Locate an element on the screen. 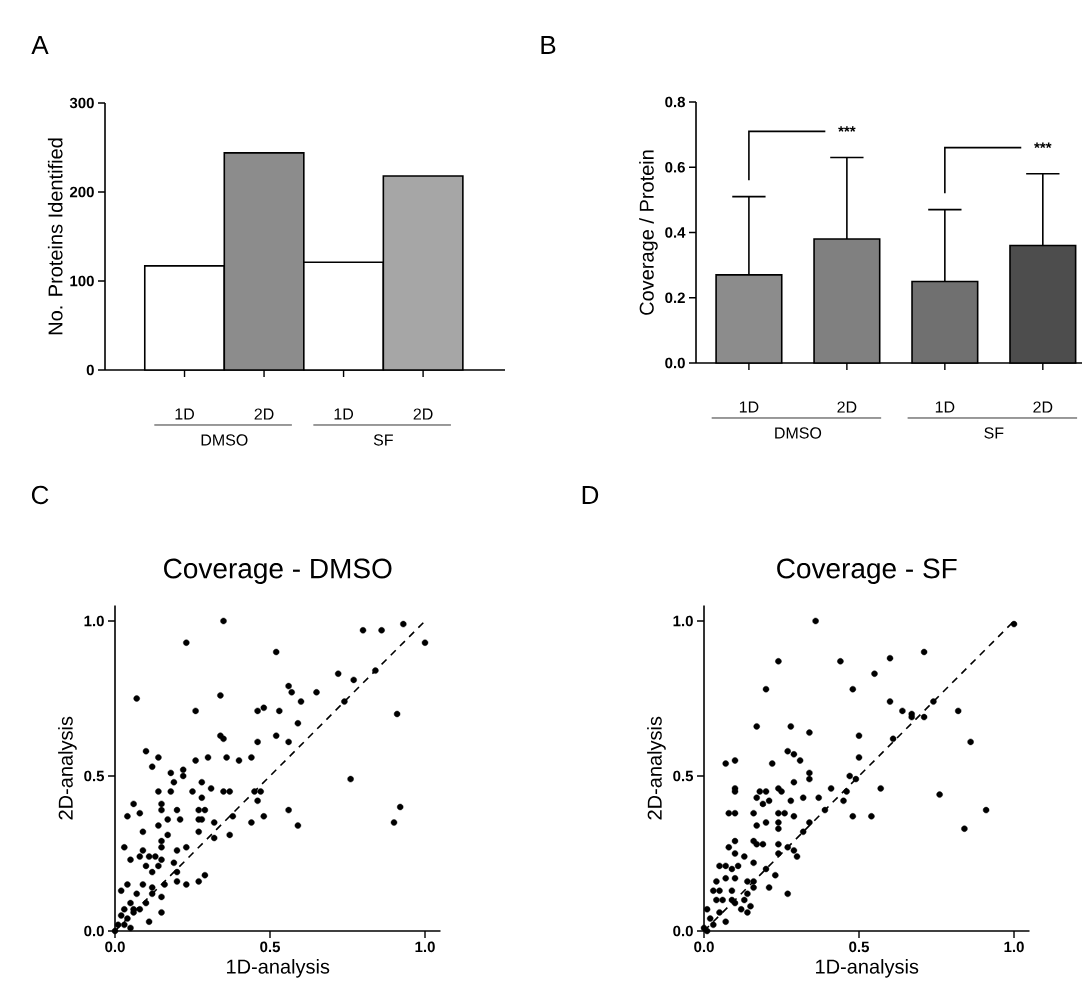 This screenshot has width=1084, height=1005. chart-title: Coverage - SF is located at coordinates (867, 571).